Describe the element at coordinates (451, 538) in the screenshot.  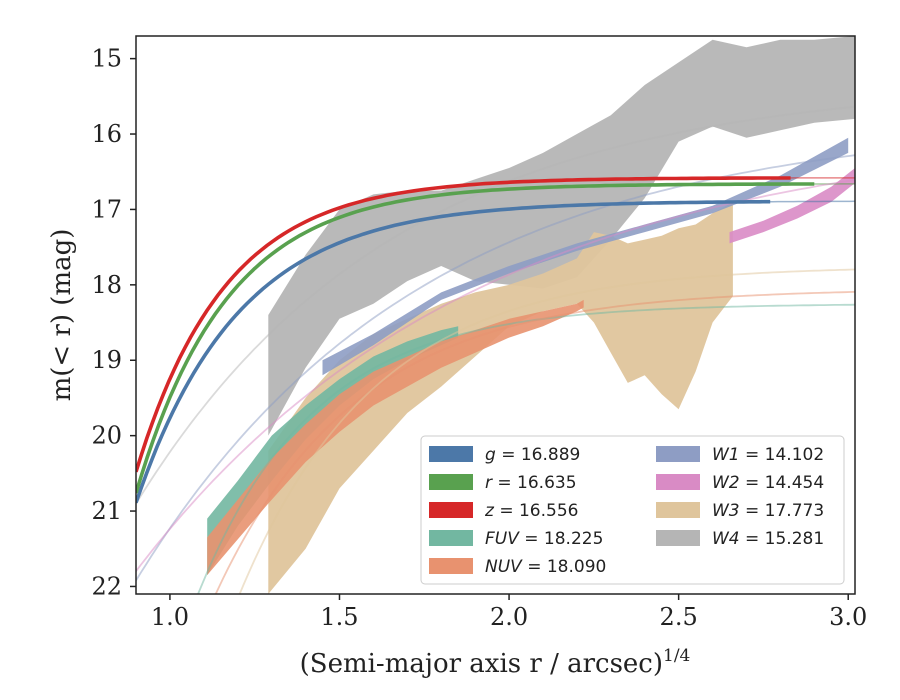
I see `legend-swatch-fuv` at that location.